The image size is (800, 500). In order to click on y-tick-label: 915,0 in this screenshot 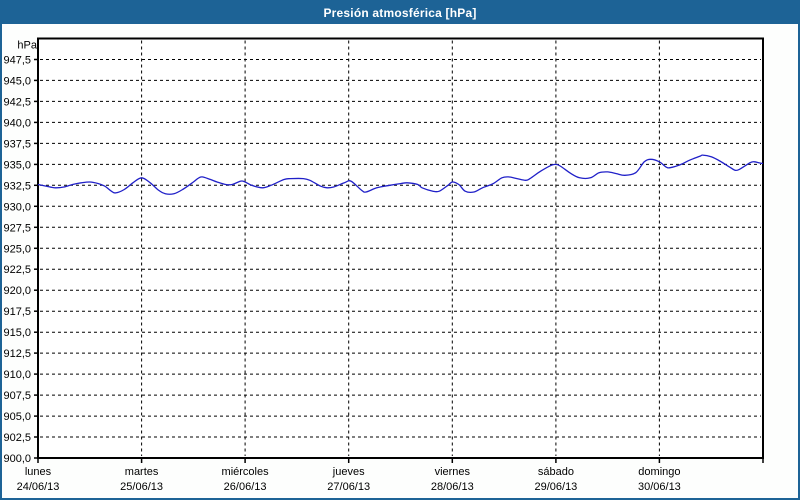, I will do `click(17, 333)`.